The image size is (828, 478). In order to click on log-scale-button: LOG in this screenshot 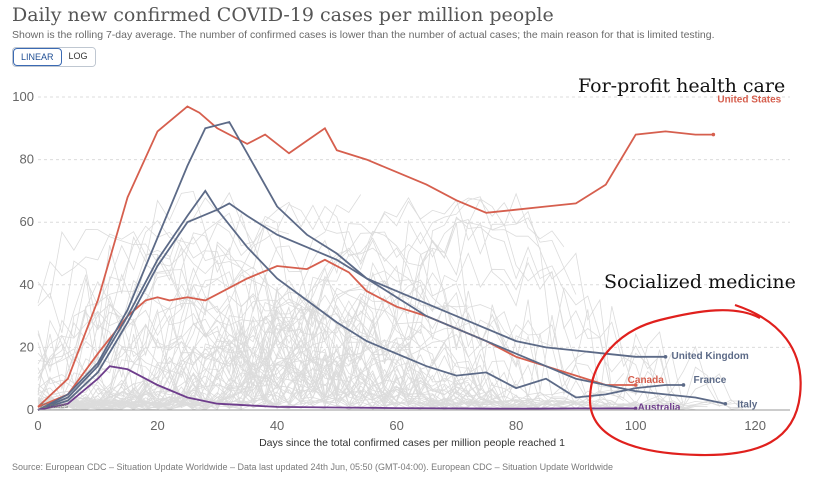, I will do `click(78, 57)`.